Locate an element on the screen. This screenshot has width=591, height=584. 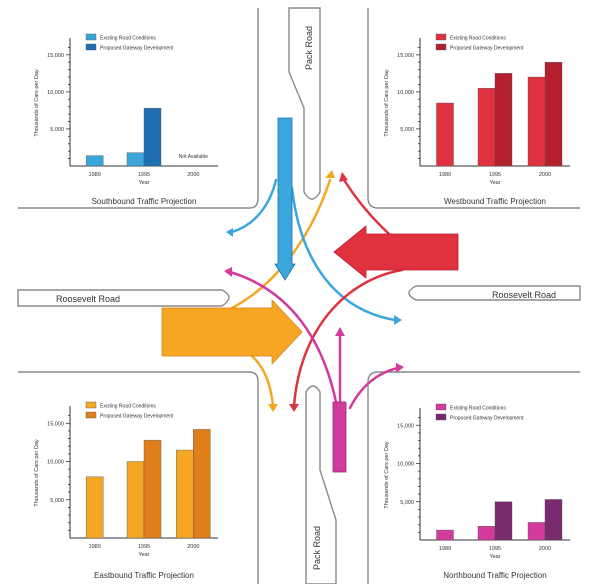
westbound-right-turn-arrow is located at coordinates (371, 211).